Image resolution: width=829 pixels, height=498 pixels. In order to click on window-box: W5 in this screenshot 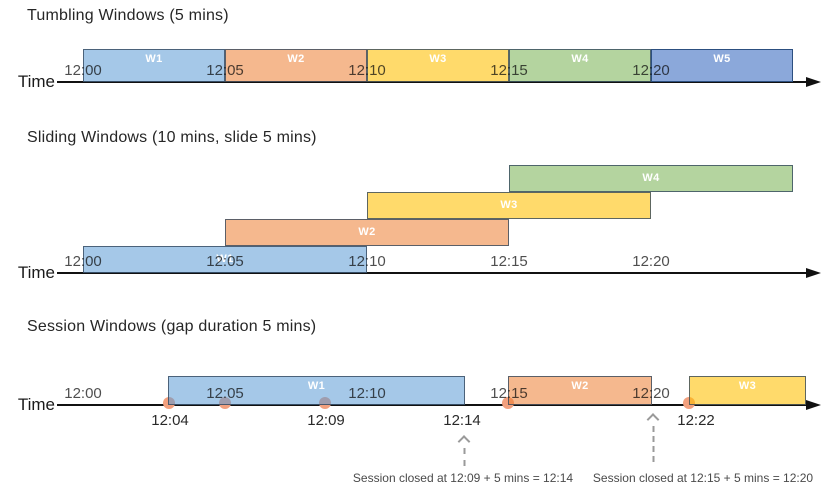, I will do `click(722, 65)`.